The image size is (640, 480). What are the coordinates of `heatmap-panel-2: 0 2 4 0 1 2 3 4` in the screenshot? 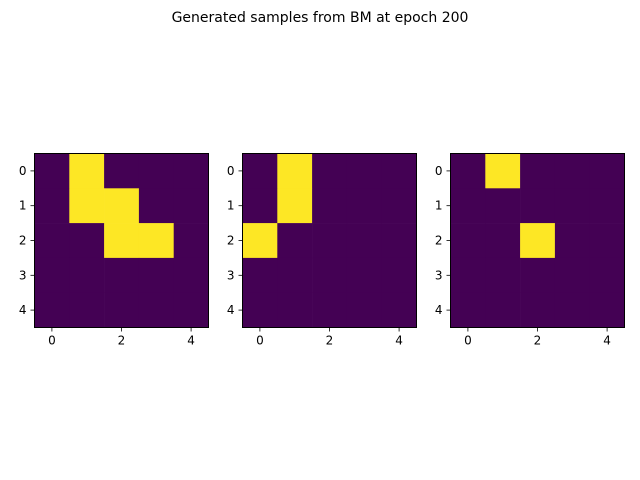 It's located at (322, 250).